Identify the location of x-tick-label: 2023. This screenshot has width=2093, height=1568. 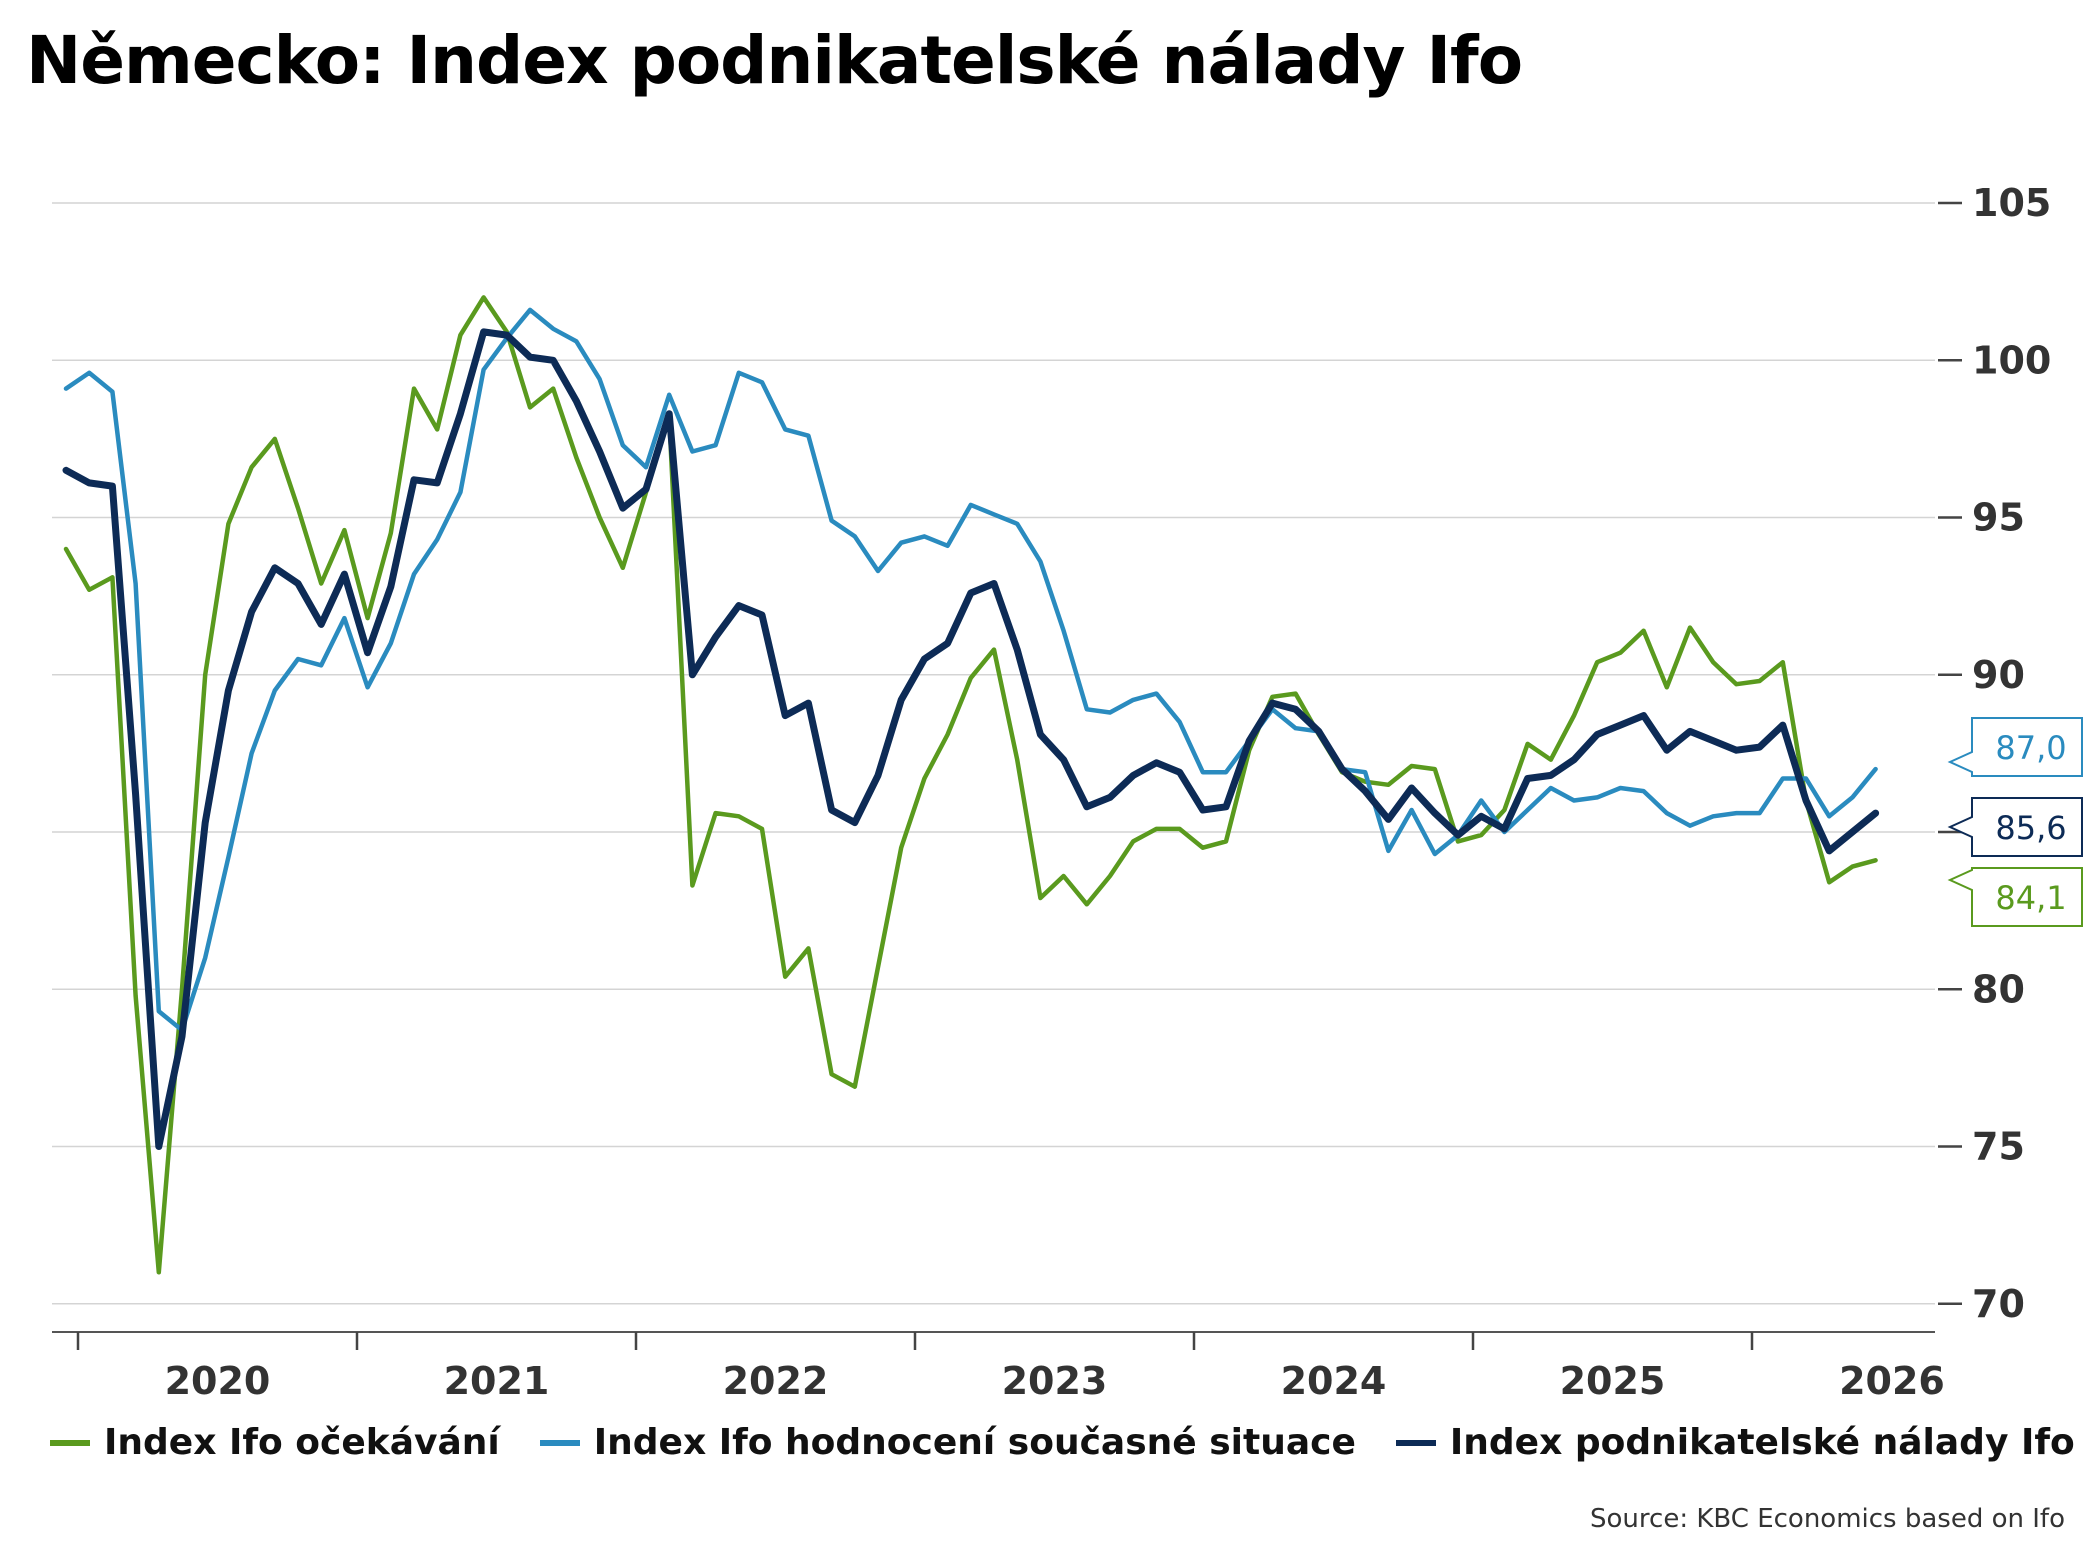
(1055, 1381).